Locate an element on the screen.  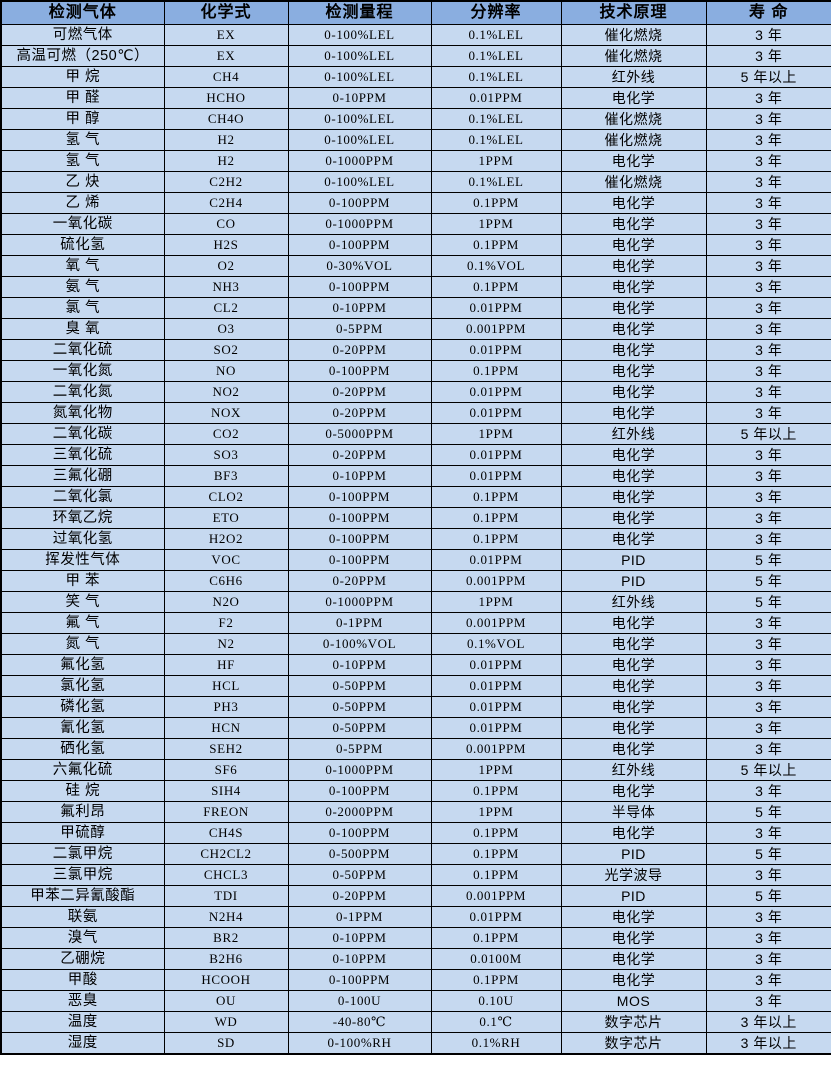
cell-range: 0-100%VOL is located at coordinates (359, 644).